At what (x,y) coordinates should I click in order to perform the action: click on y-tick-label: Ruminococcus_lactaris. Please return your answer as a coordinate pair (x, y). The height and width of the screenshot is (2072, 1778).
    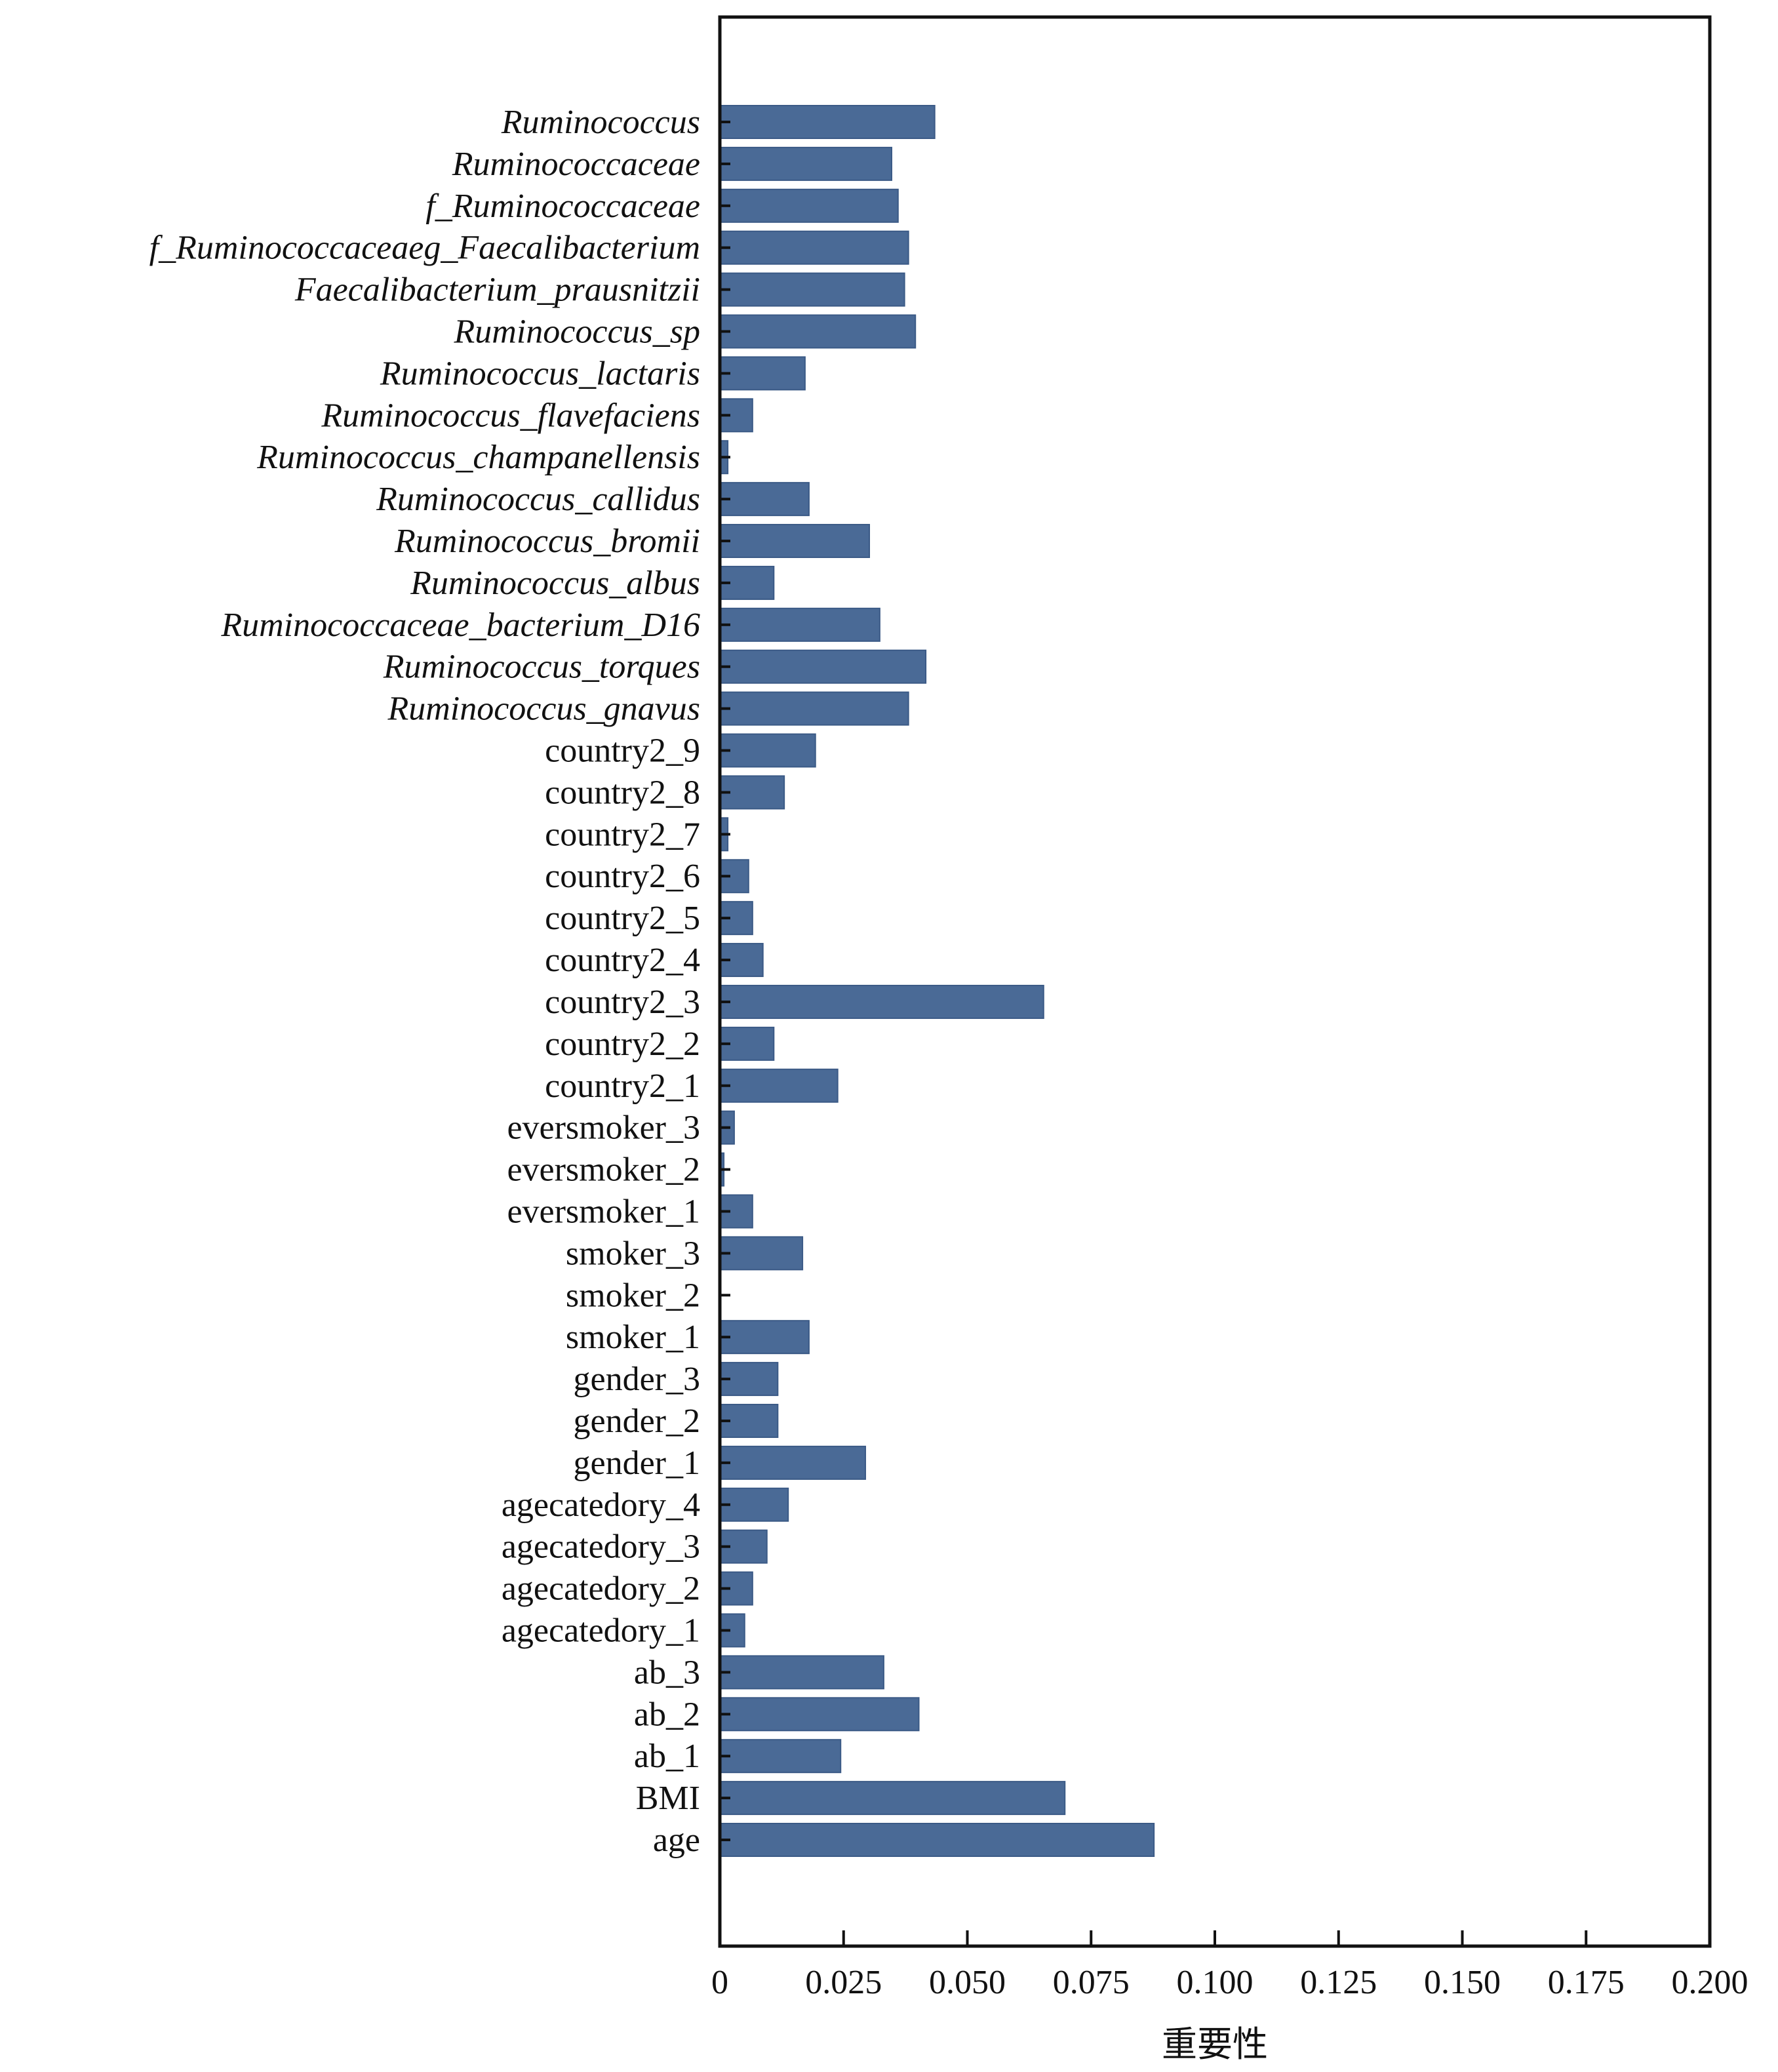
    Looking at the image, I should click on (540, 374).